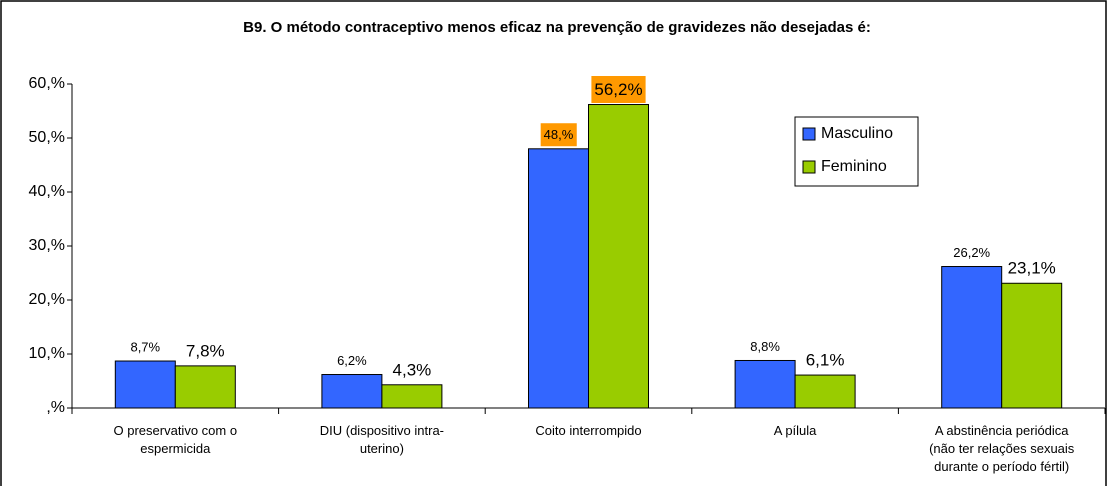  I want to click on y-tick-label: 20,%, so click(47, 299).